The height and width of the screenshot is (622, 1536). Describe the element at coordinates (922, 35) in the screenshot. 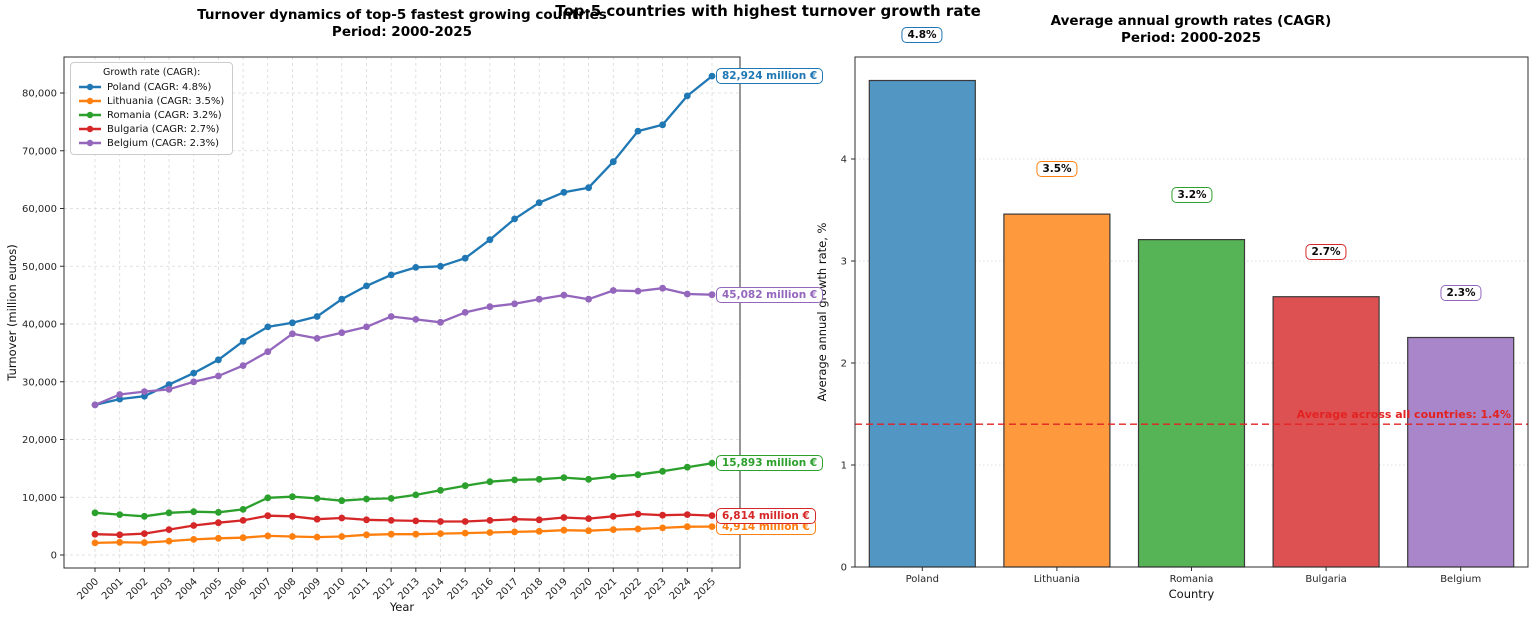

I see `bar-label-poland: 4.8%` at that location.